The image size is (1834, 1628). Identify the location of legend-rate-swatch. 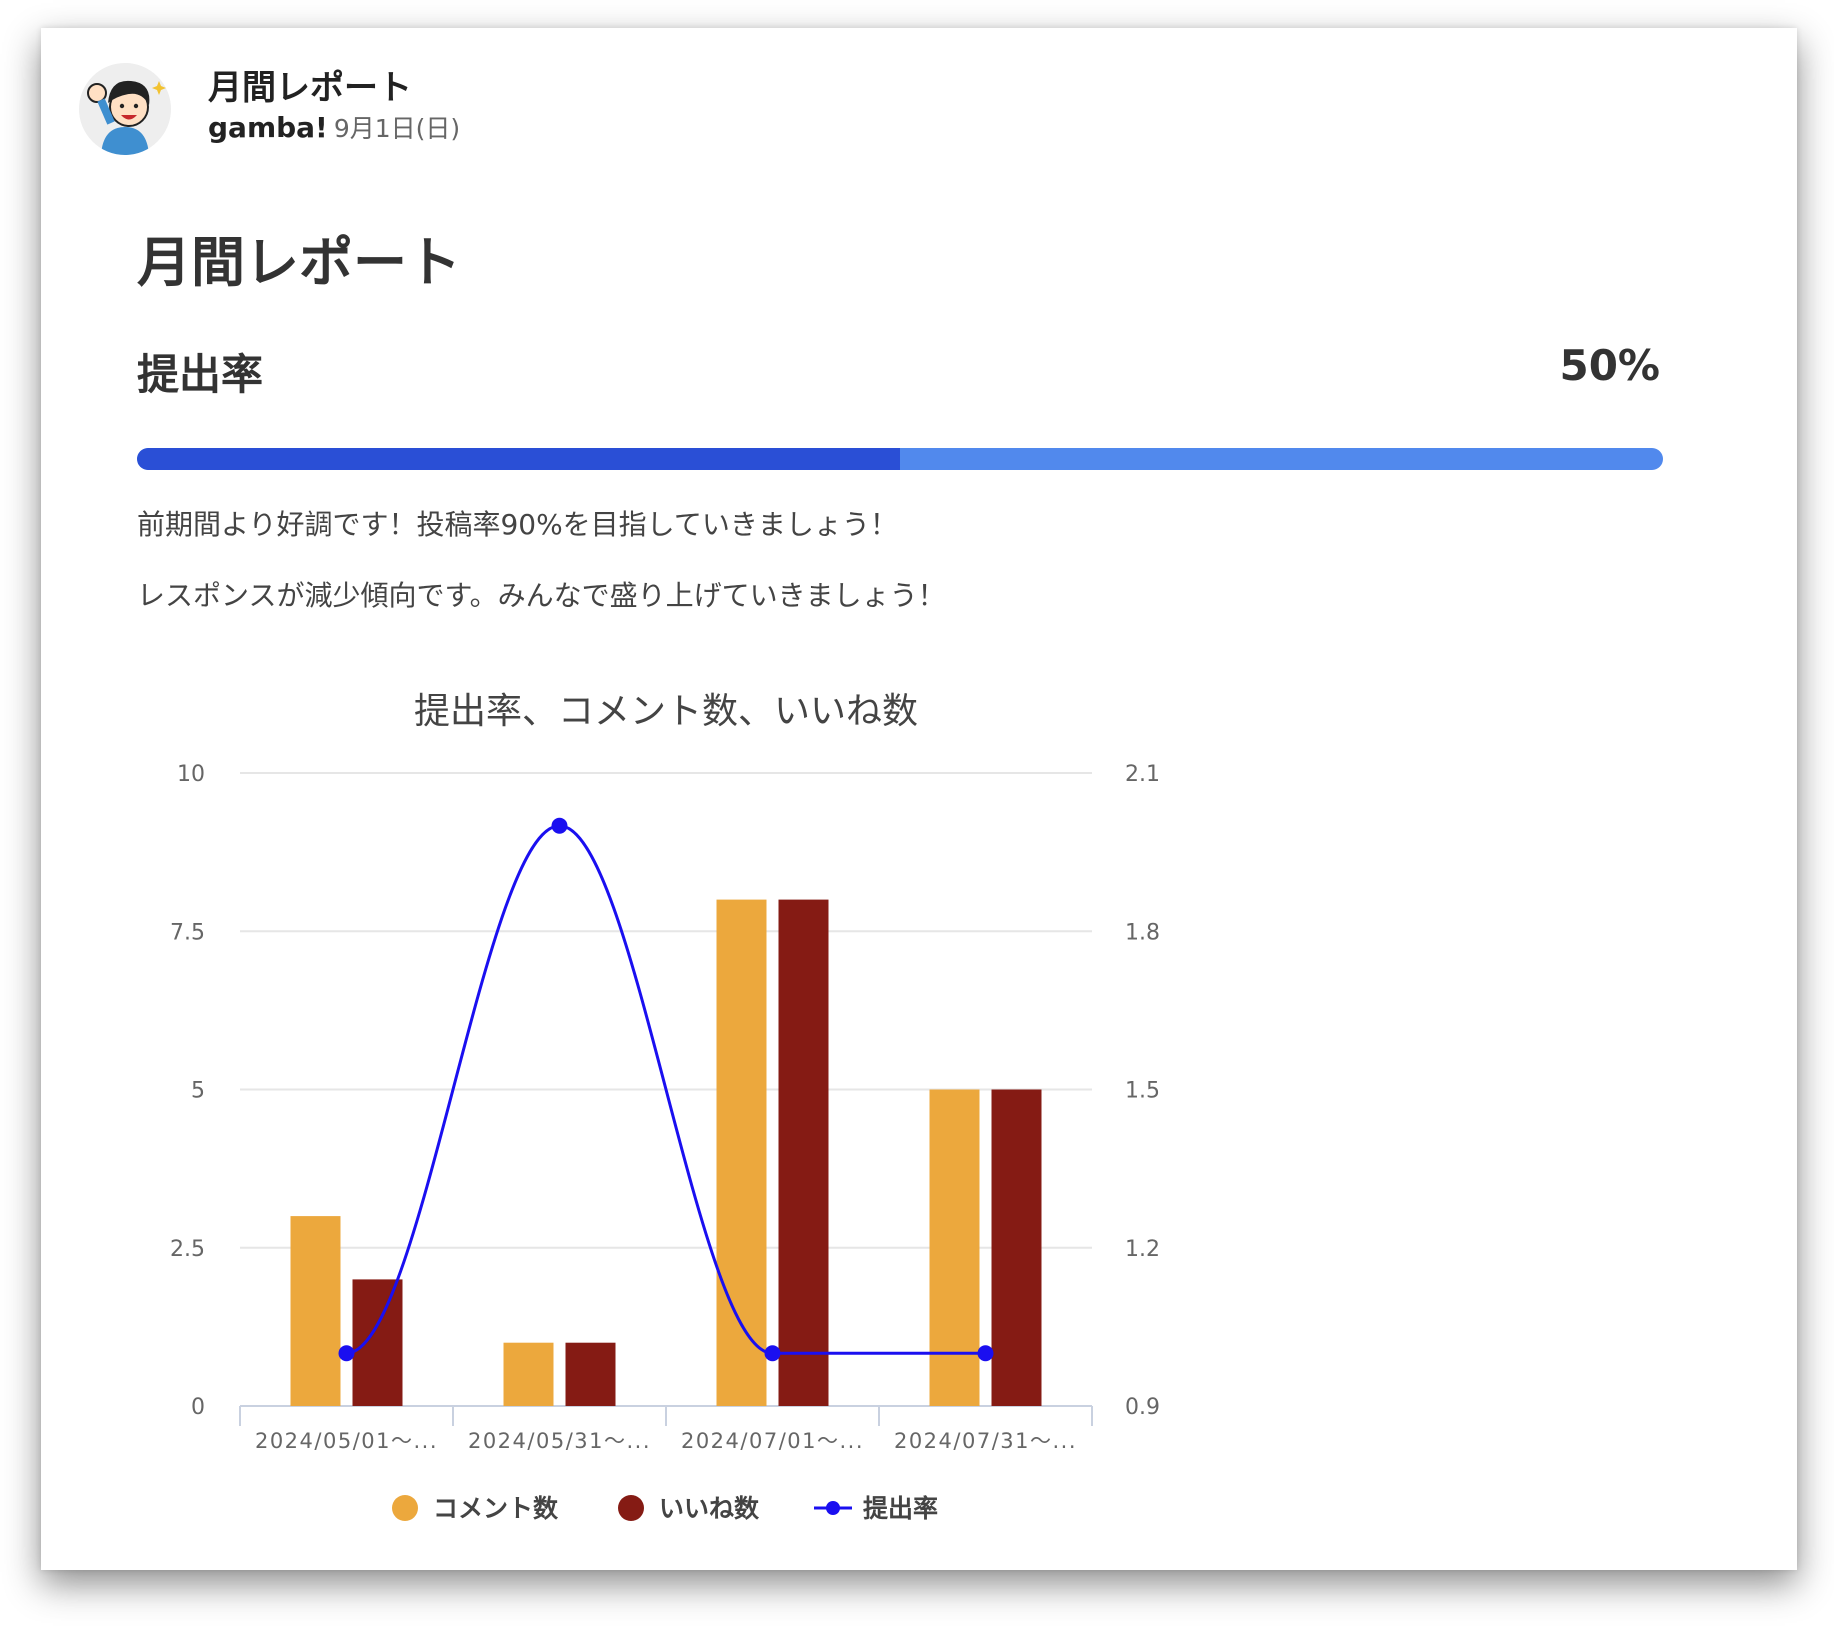
(833, 1508).